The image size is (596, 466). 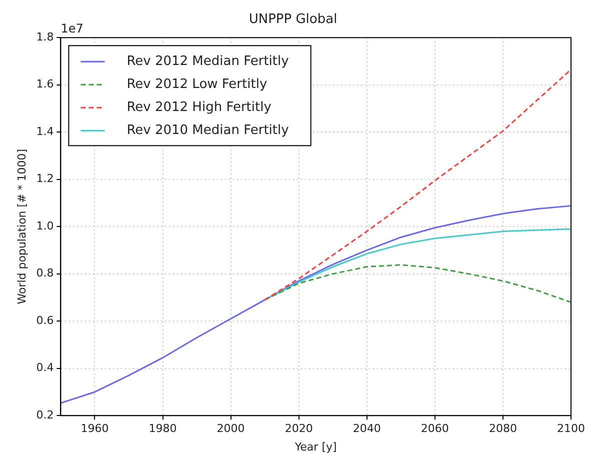 I want to click on y-tick-label: 1.6, so click(x=45, y=84).